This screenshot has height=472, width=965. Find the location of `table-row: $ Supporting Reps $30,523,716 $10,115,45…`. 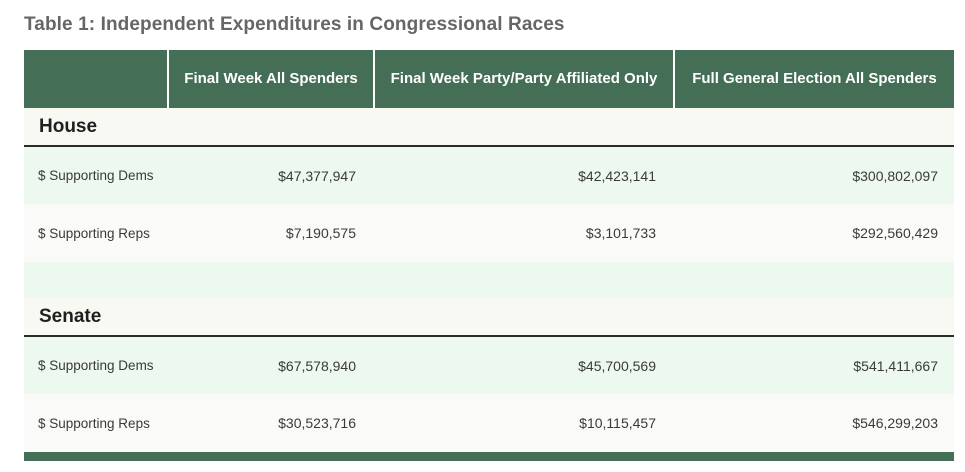

table-row: $ Supporting Reps $30,523,716 $10,115,45… is located at coordinates (489, 423).